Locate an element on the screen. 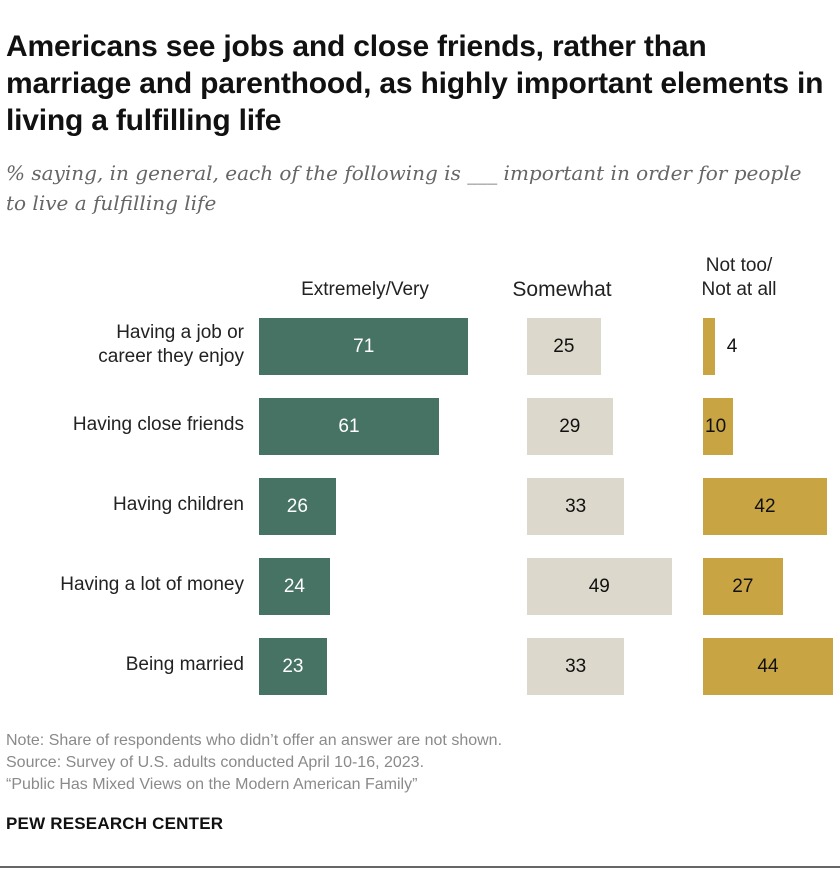  category-label: Having close friends is located at coordinates (124, 425).